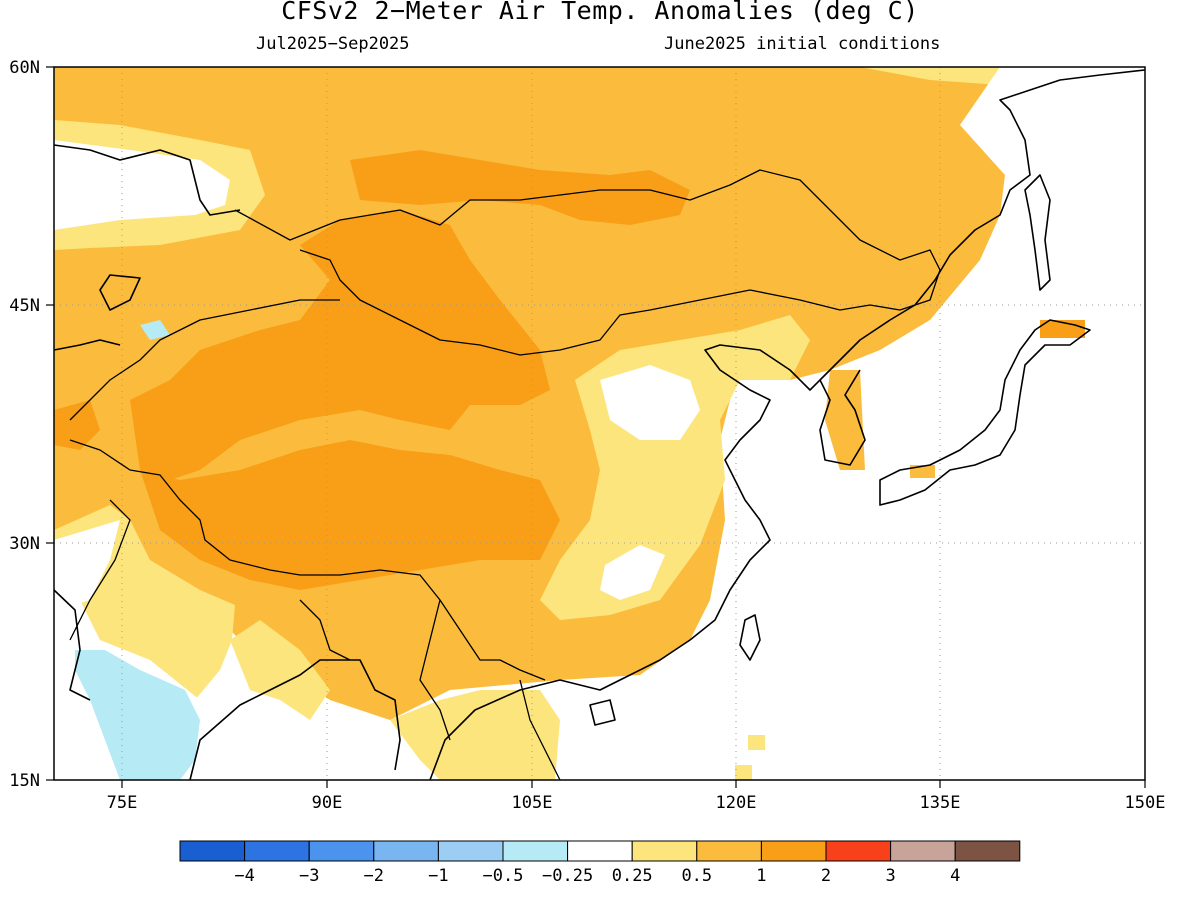  I want to click on colorbar-label: −3, so click(309, 876).